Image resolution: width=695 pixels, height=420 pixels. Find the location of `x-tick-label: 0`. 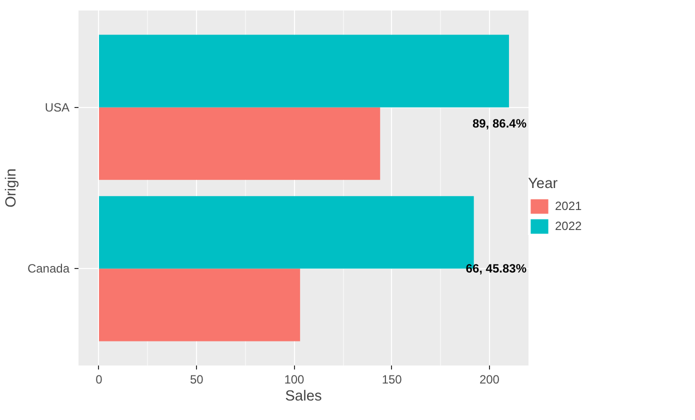

x-tick-label: 0 is located at coordinates (99, 379).